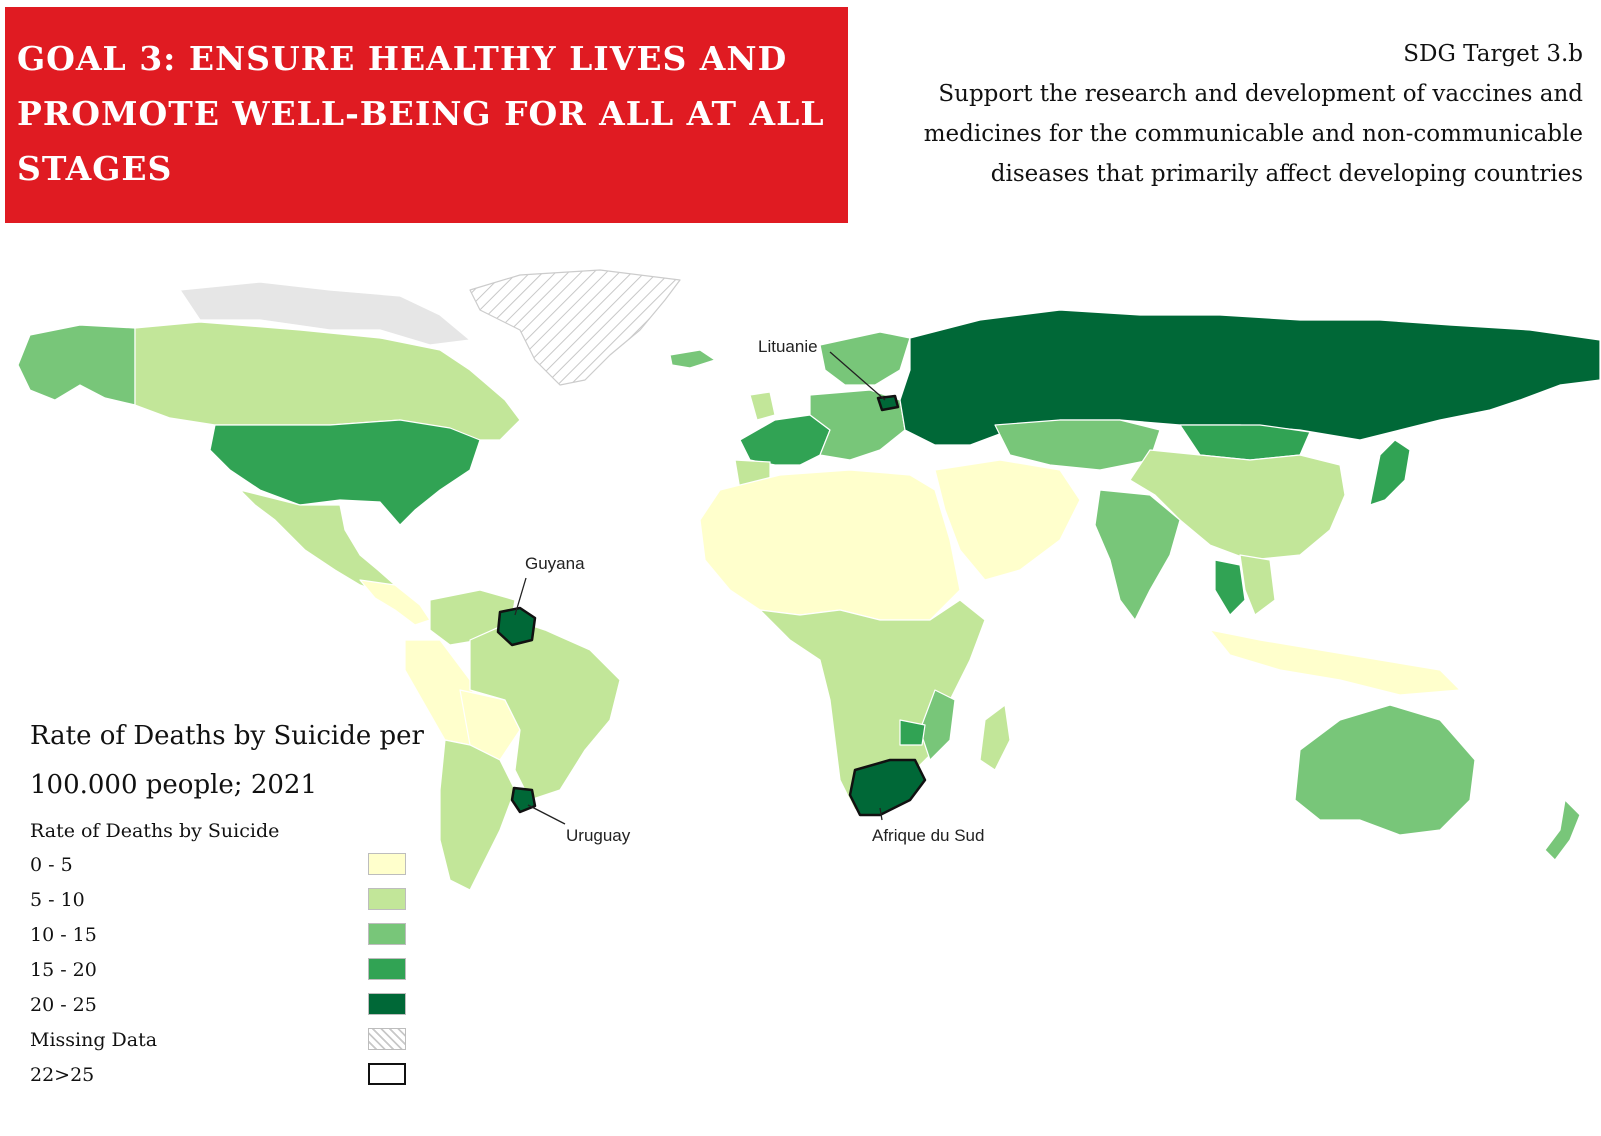 This screenshot has width=1601, height=1136. Describe the element at coordinates (1335, 662) in the screenshot. I see `indonesia` at that location.